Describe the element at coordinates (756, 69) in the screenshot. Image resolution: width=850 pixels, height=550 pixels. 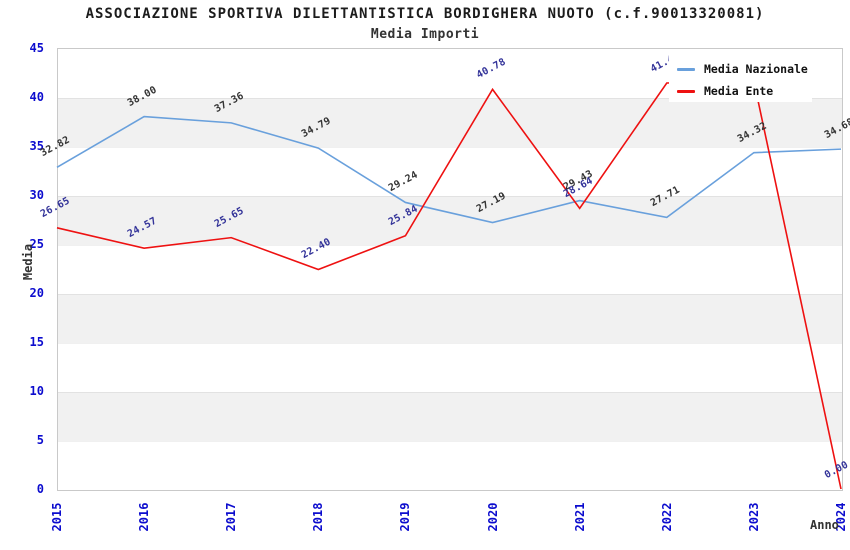
I see `legend-label-nazionale: Media Nazionale` at that location.